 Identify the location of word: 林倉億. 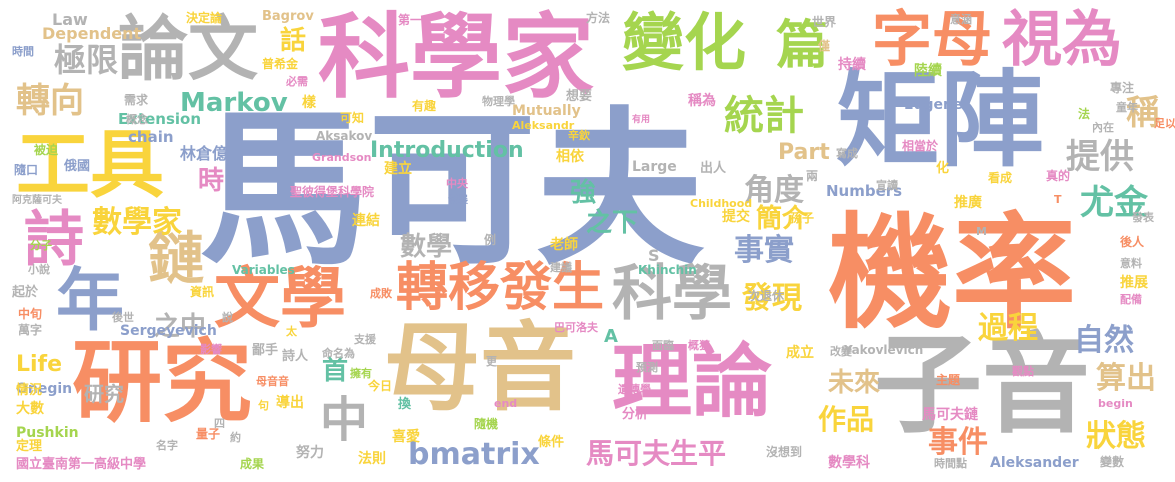
(204, 153).